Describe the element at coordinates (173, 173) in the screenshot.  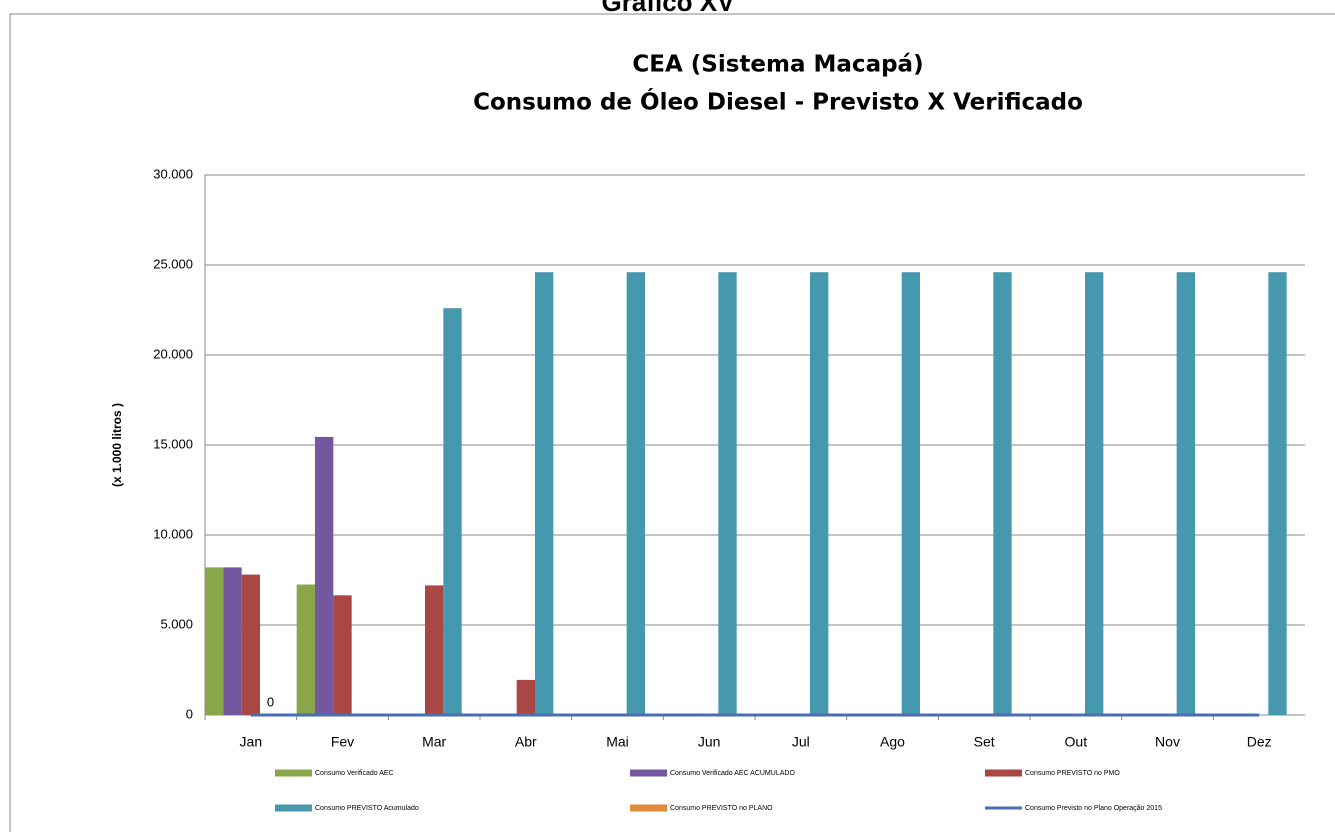
I see `y-tick-label: 30.000` at that location.